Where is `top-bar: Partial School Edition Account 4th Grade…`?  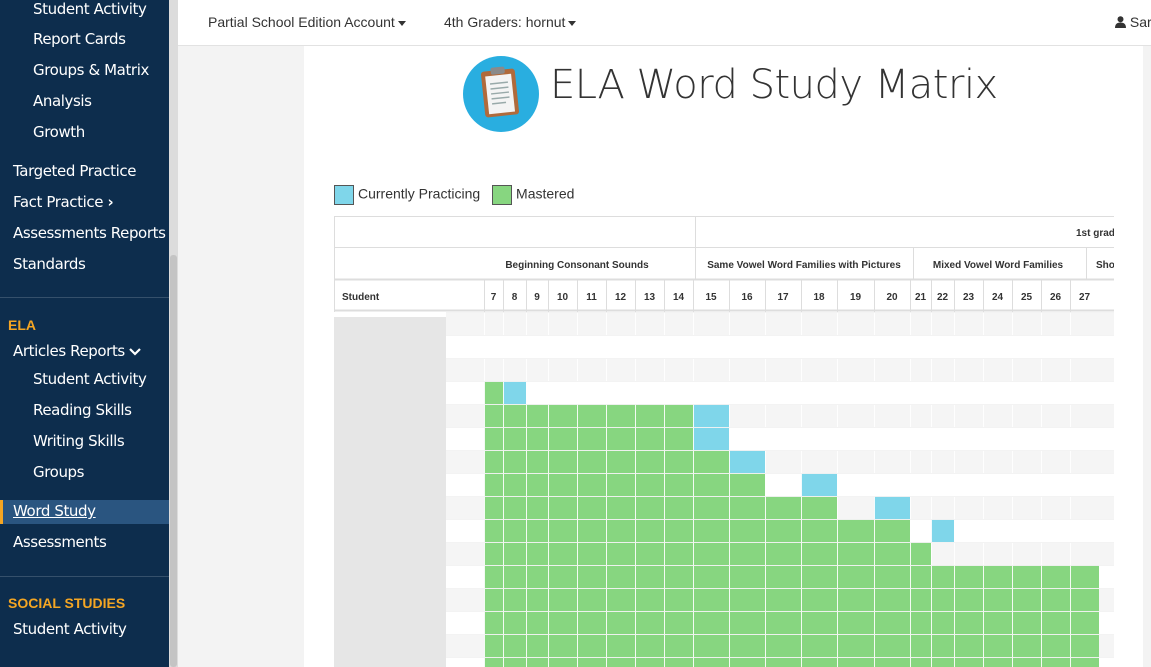
top-bar: Partial School Edition Account 4th Grade… is located at coordinates (664, 23).